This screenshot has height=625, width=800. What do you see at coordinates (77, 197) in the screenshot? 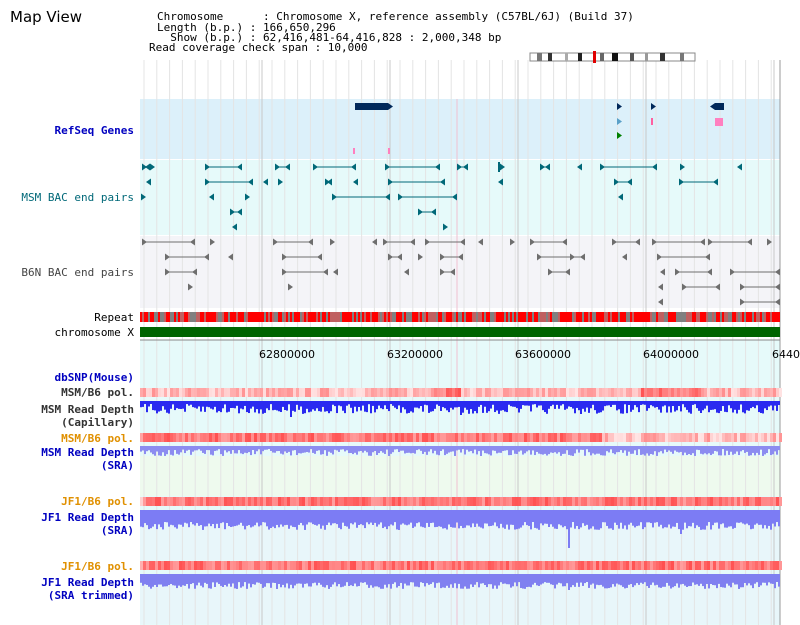
I see `track-label-msm-bac: MSM BAC end pairs` at bounding box center [77, 197].